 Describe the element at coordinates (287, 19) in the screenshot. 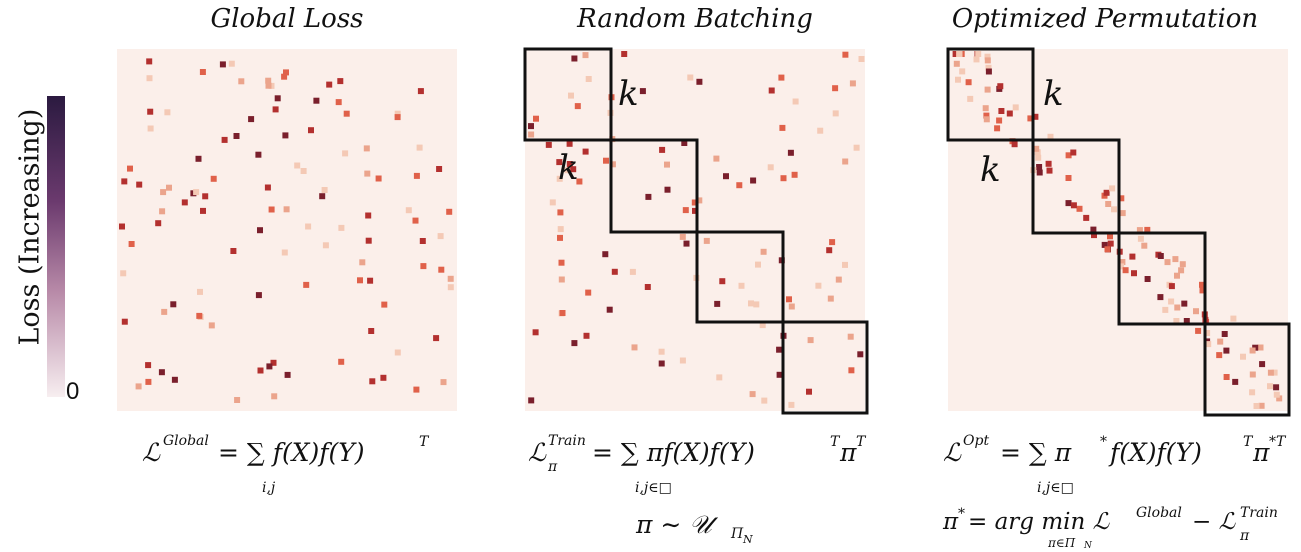

I see `panel-title-global: Global Loss` at that location.